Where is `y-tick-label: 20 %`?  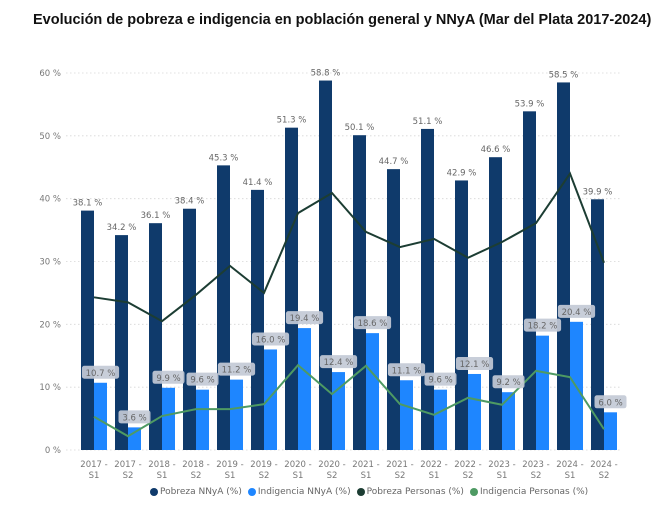
y-tick-label: 20 % is located at coordinates (50, 325).